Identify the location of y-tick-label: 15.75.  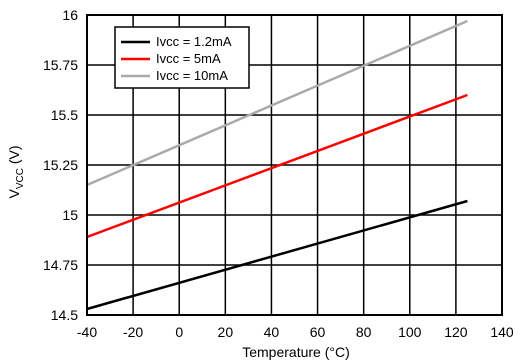
(60, 65).